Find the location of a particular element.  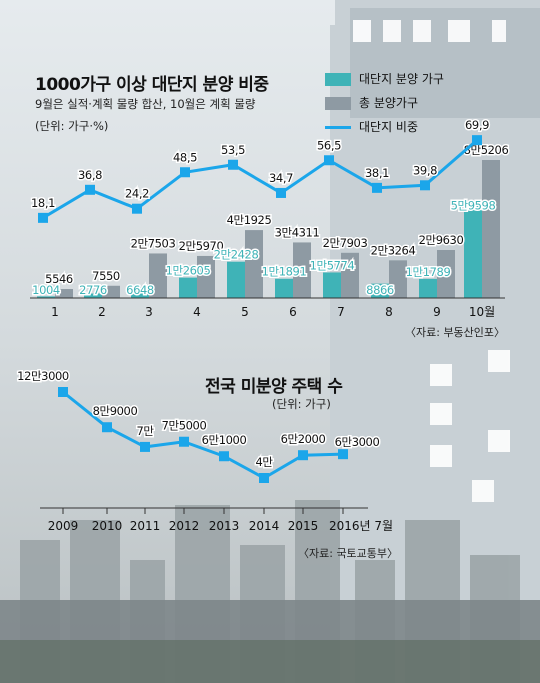

bar-total-label: 4만1925 is located at coordinates (249, 220).